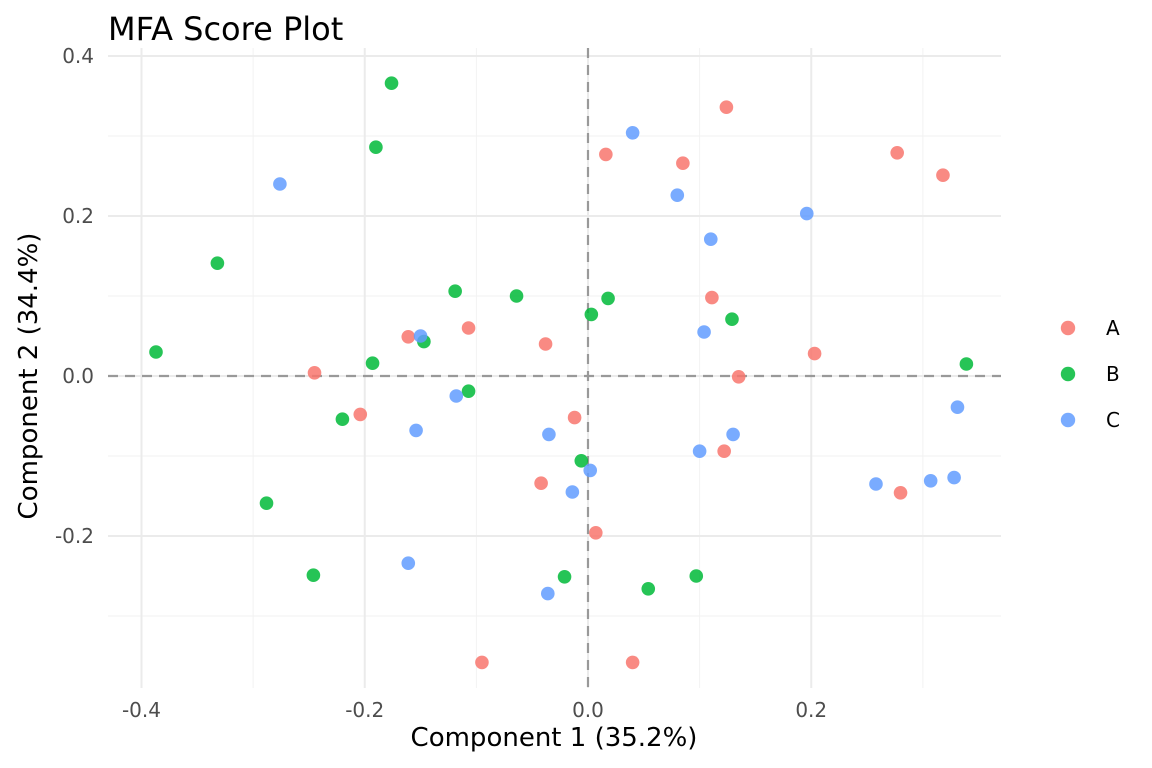  Describe the element at coordinates (588, 710) in the screenshot. I see `x-tick-label: 0.0` at that location.